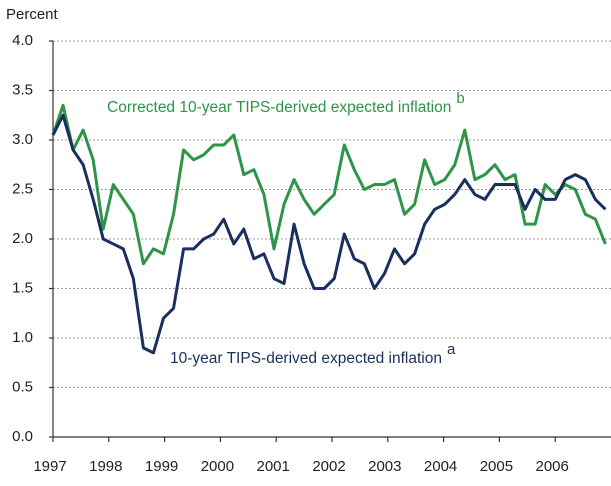 This screenshot has width=611, height=486. I want to click on x-tick-label: 1998, so click(105, 466).